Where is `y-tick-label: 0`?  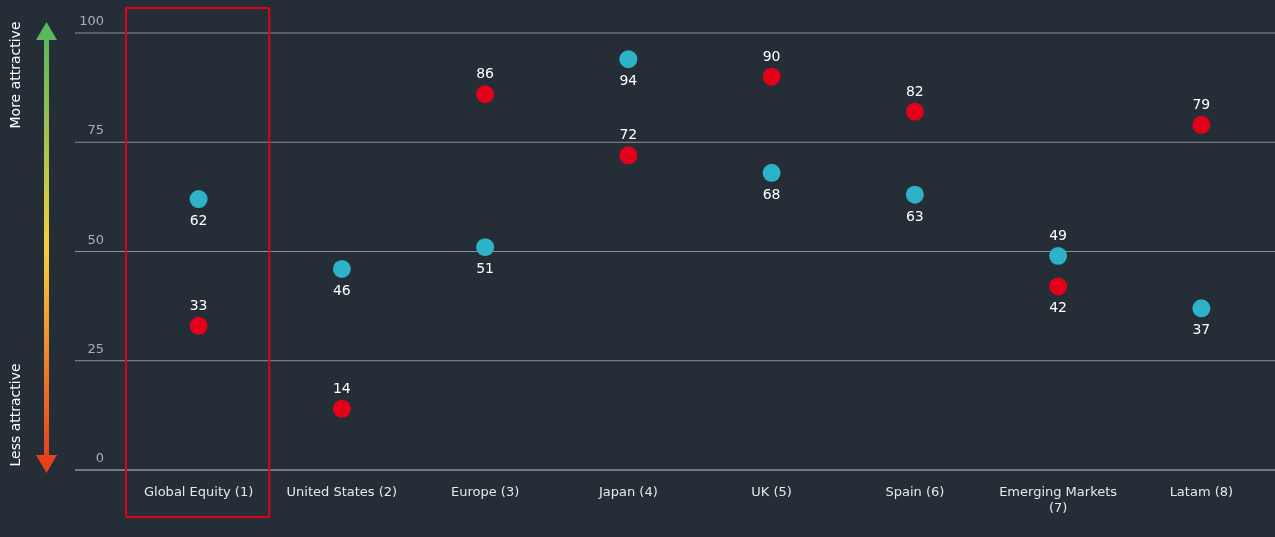
y-tick-label: 0 is located at coordinates (99, 457).